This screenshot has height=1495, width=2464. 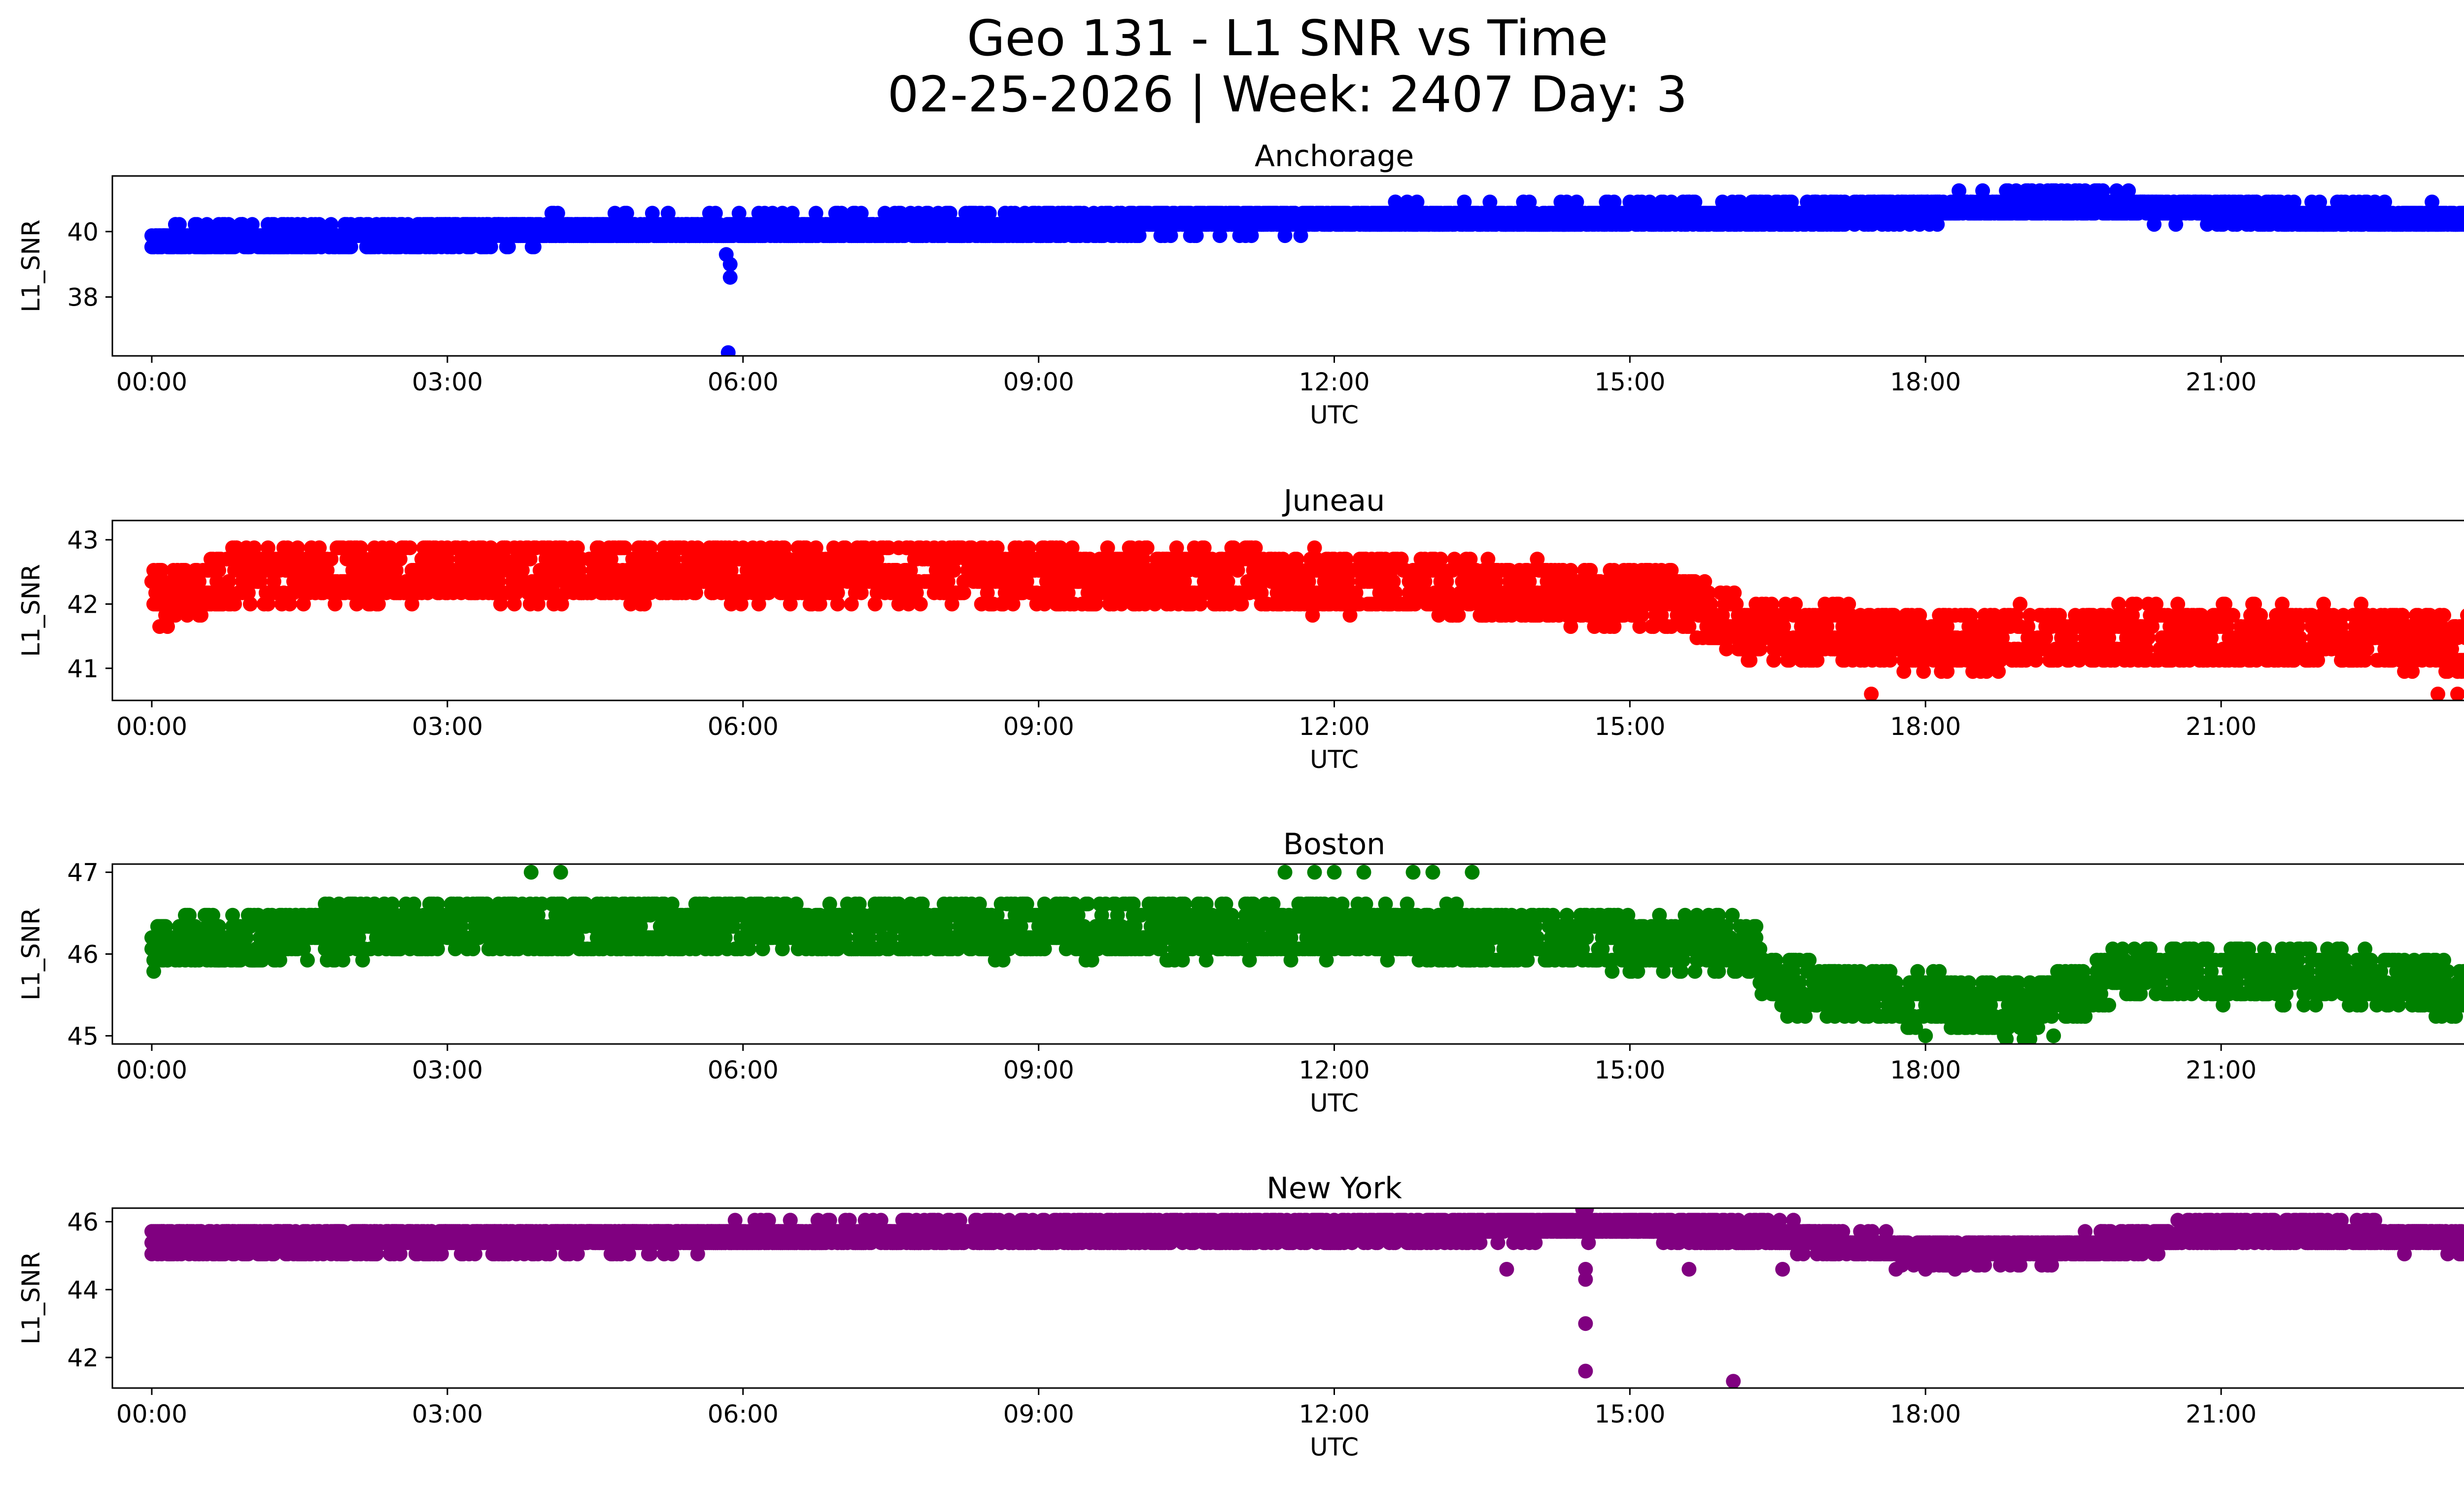 What do you see at coordinates (1925, 382) in the screenshot?
I see `x-tick-label: 18:00` at bounding box center [1925, 382].